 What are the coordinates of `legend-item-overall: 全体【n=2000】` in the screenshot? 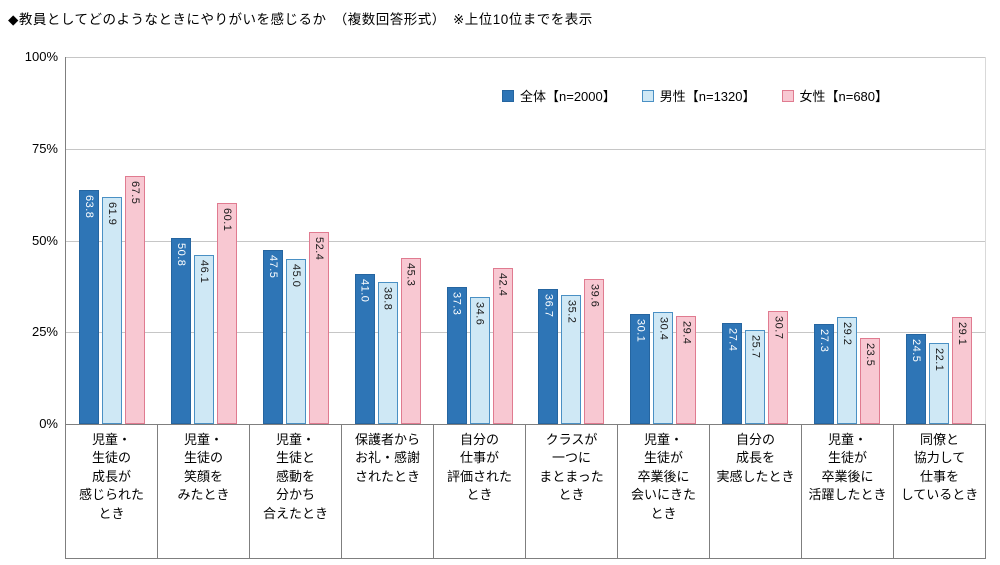 It's located at (559, 95).